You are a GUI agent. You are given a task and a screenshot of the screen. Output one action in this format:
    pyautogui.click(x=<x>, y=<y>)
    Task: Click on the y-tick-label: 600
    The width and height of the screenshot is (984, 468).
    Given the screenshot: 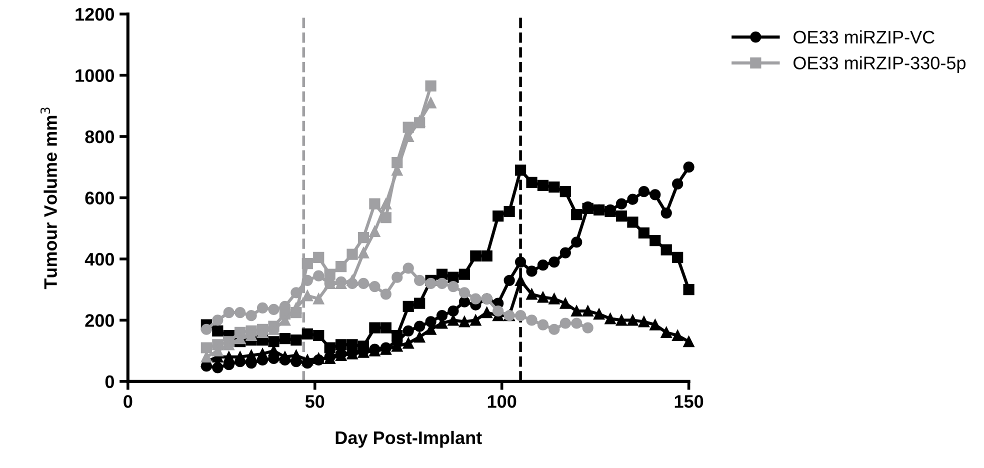 What is the action you would take?
    pyautogui.click(x=99, y=198)
    